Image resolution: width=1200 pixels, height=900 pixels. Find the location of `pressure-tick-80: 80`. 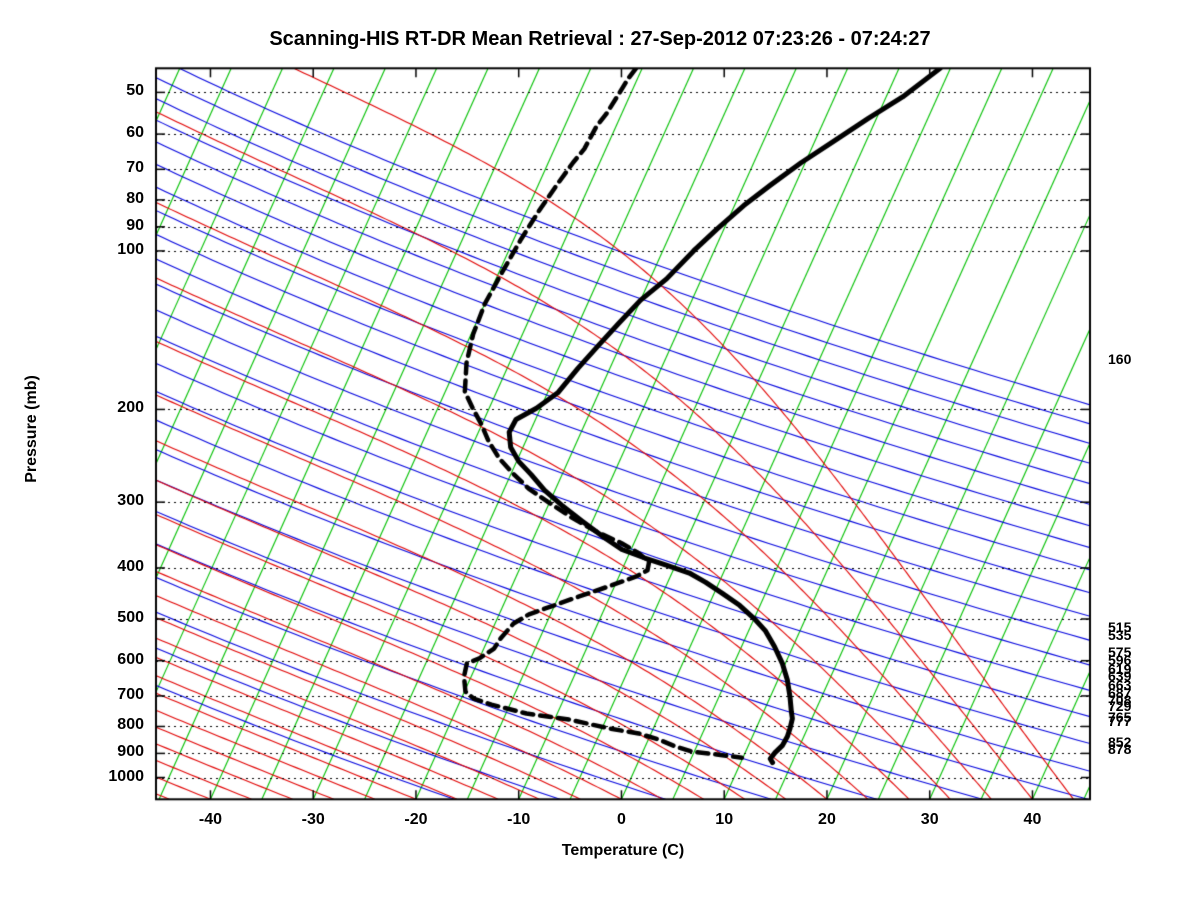

pressure-tick-80: 80 is located at coordinates (135, 198).